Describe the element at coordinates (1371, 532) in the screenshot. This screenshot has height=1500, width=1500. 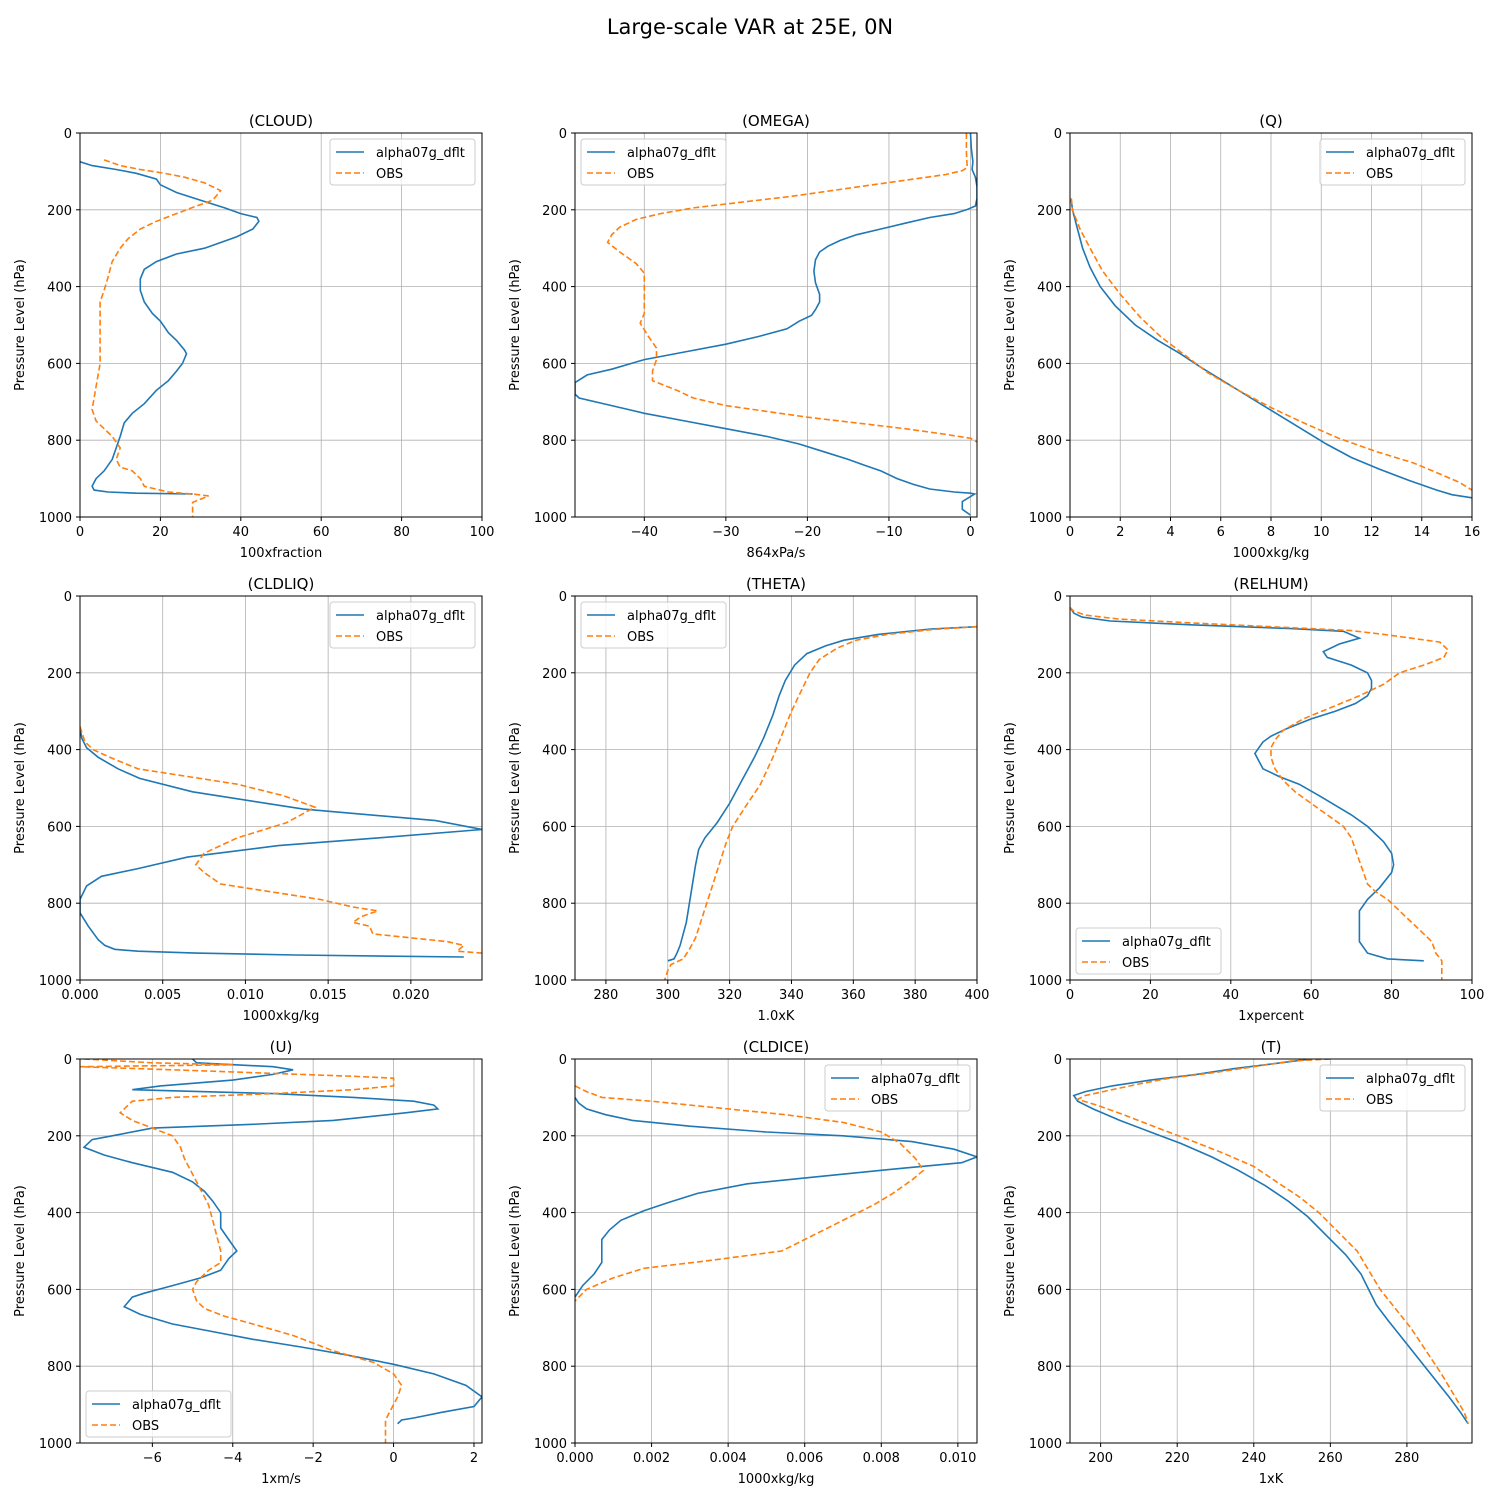
I see `x-tick-label: 12` at that location.